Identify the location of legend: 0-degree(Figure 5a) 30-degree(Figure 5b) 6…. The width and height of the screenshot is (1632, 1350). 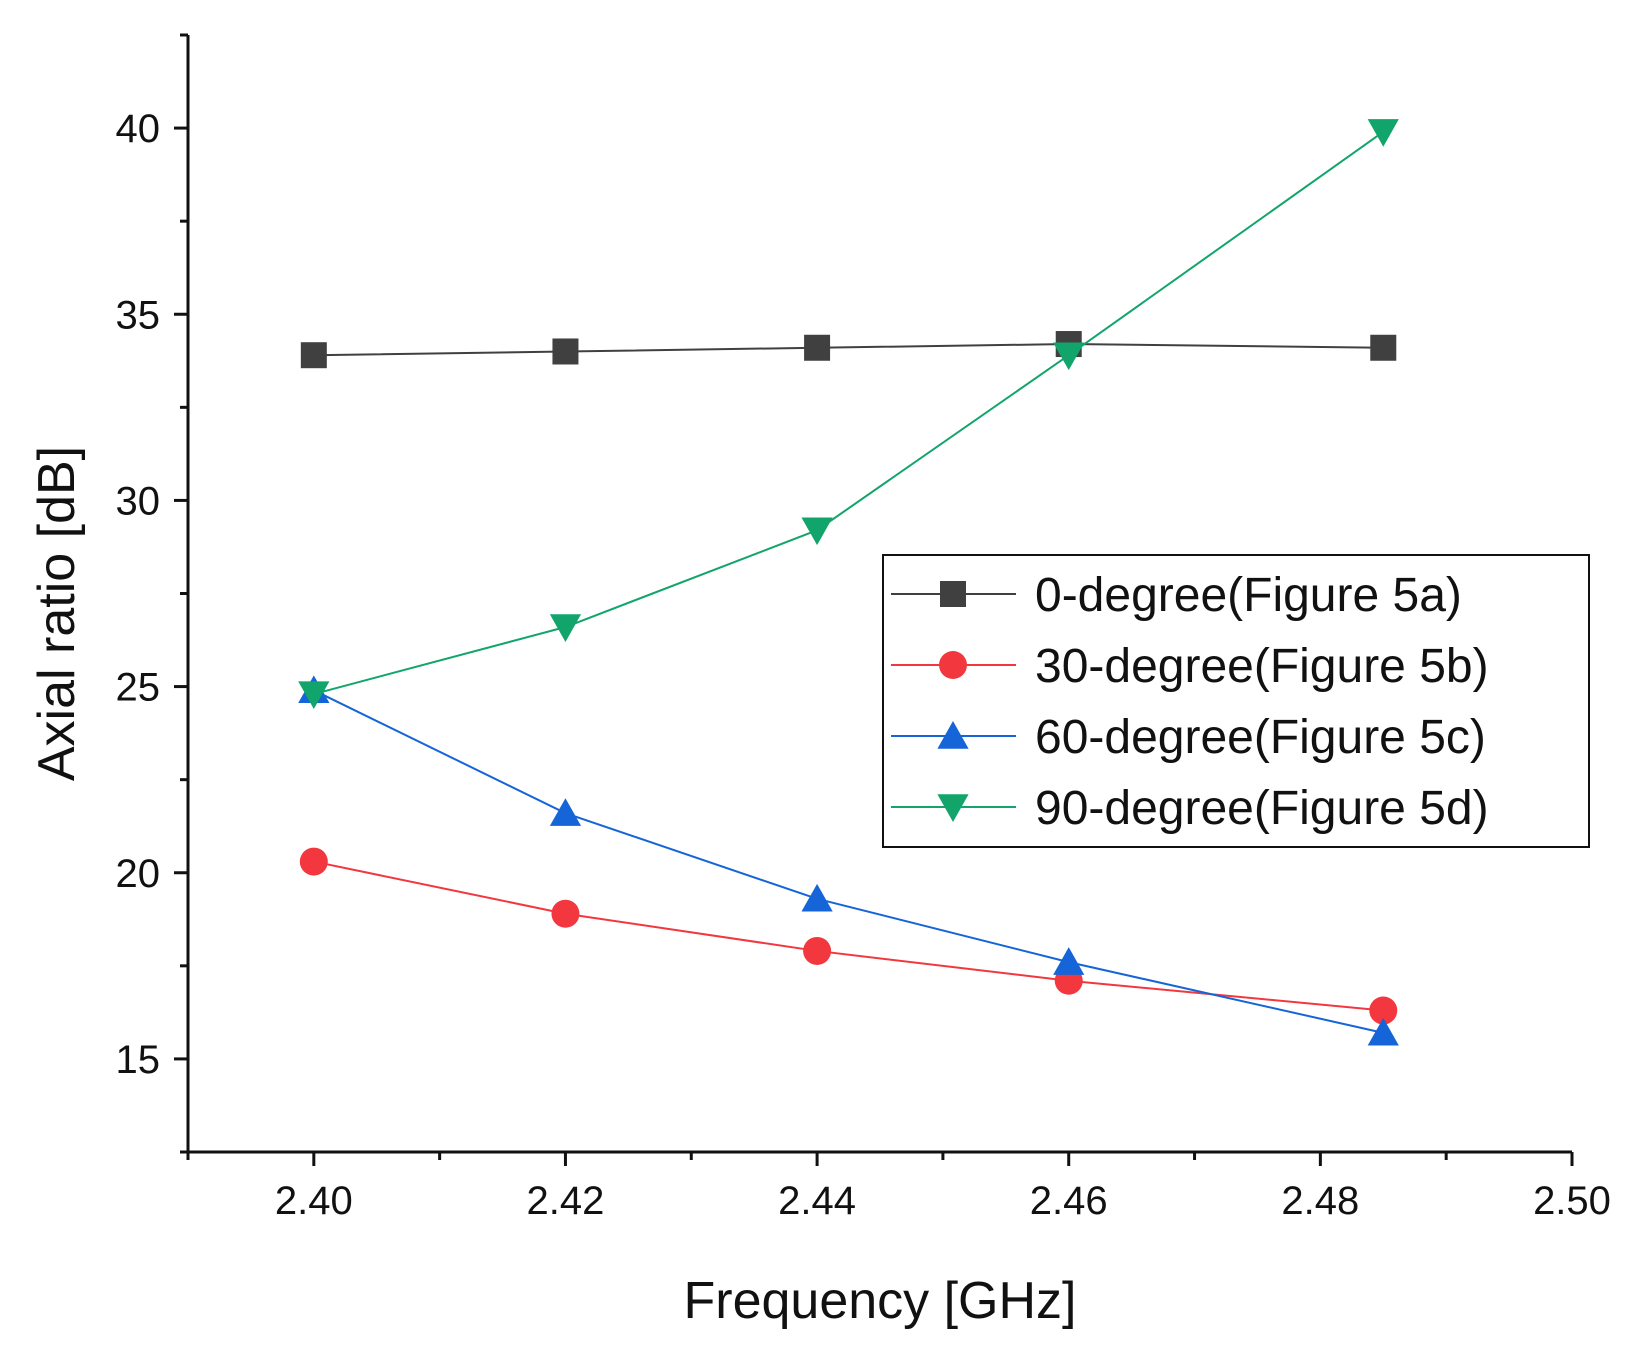
(1236, 701).